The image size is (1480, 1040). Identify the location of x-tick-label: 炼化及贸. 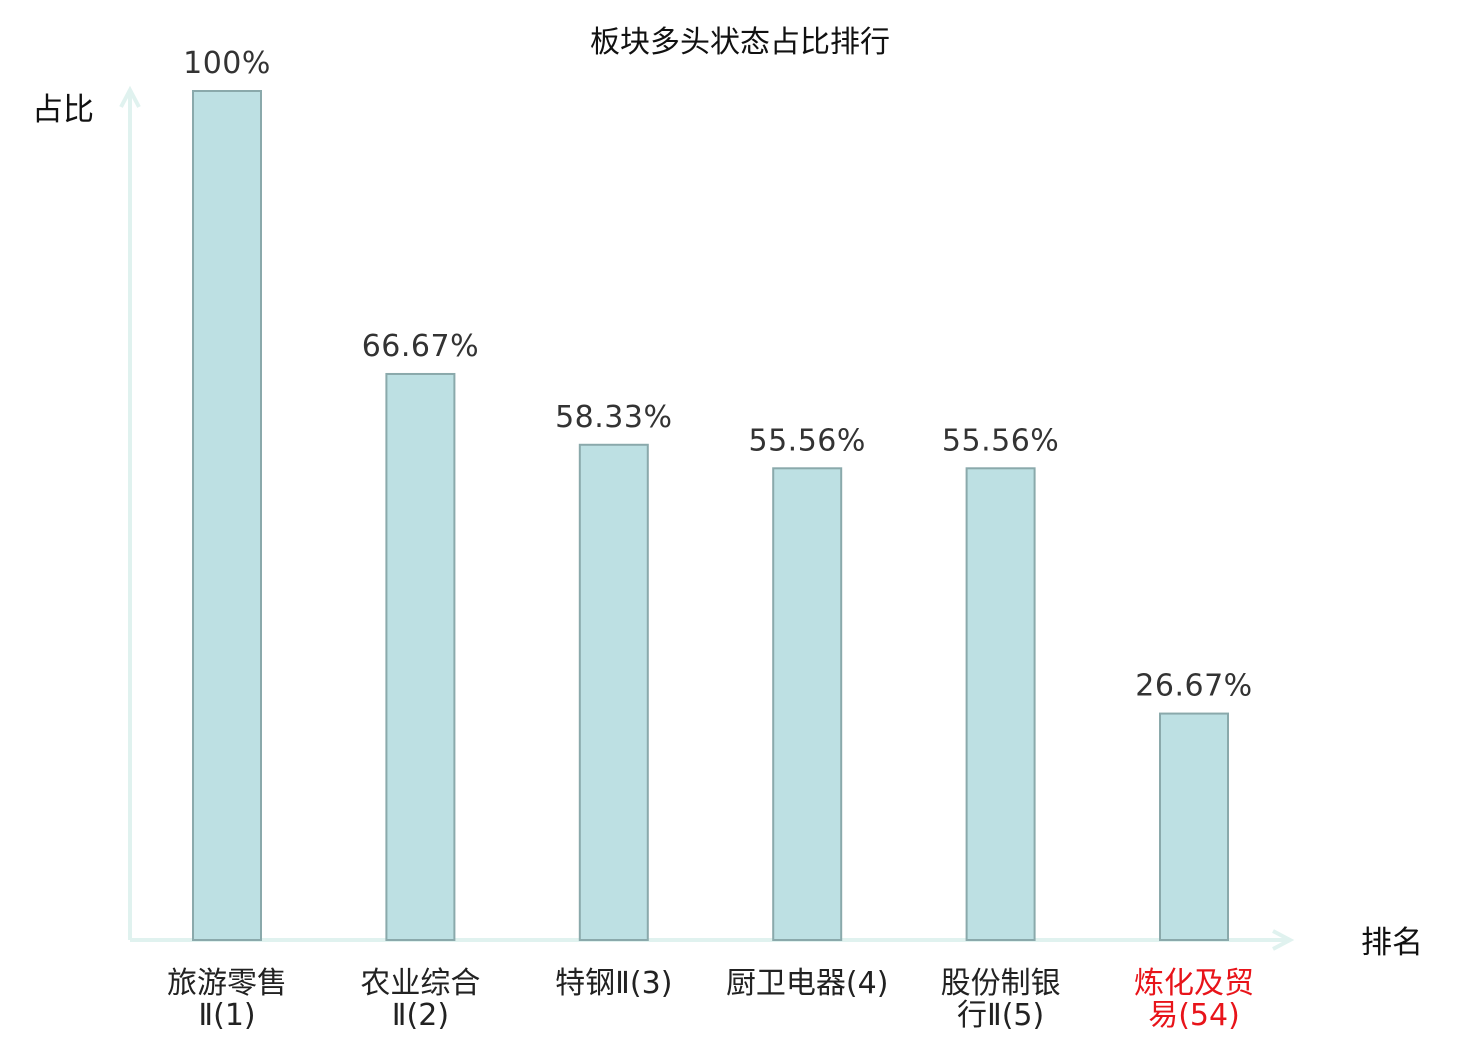
(1194, 983).